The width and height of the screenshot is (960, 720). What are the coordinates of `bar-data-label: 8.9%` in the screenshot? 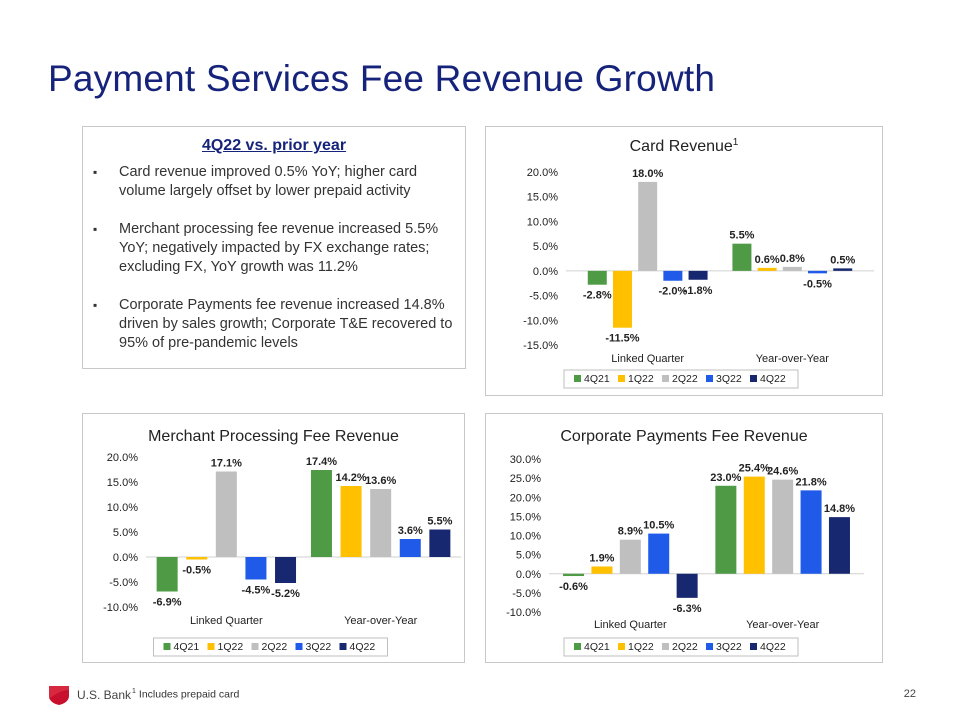 It's located at (630, 532).